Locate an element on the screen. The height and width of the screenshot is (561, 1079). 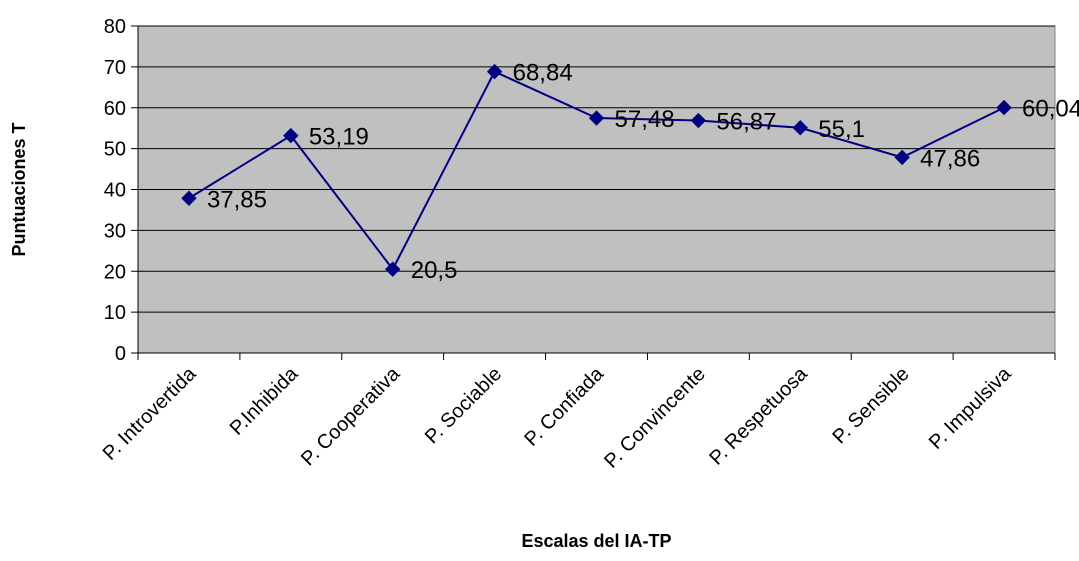
y-tick-label: 40 is located at coordinates (115, 191).